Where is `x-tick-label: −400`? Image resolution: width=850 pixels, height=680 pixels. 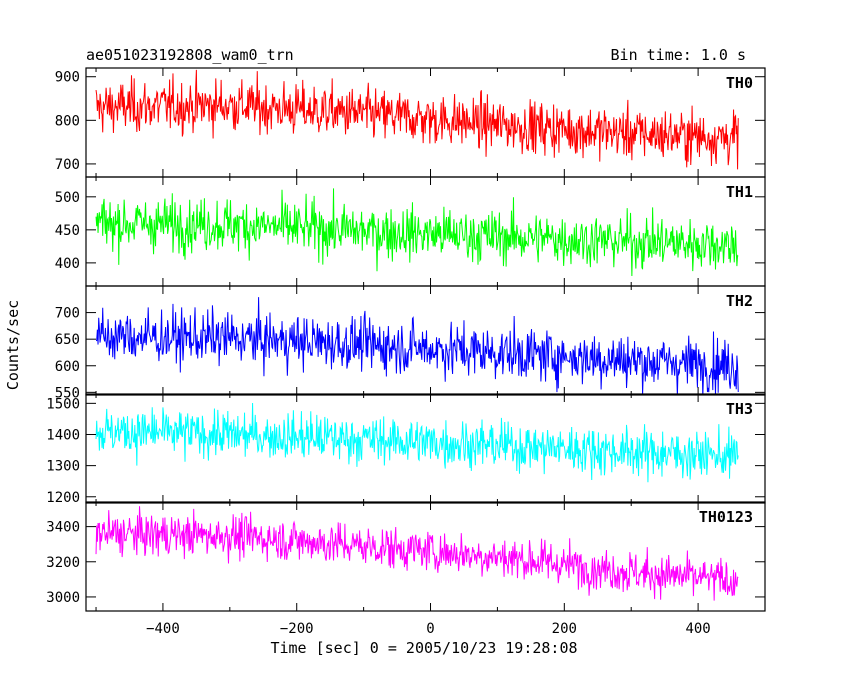 x-tick-label: −400 is located at coordinates (163, 629).